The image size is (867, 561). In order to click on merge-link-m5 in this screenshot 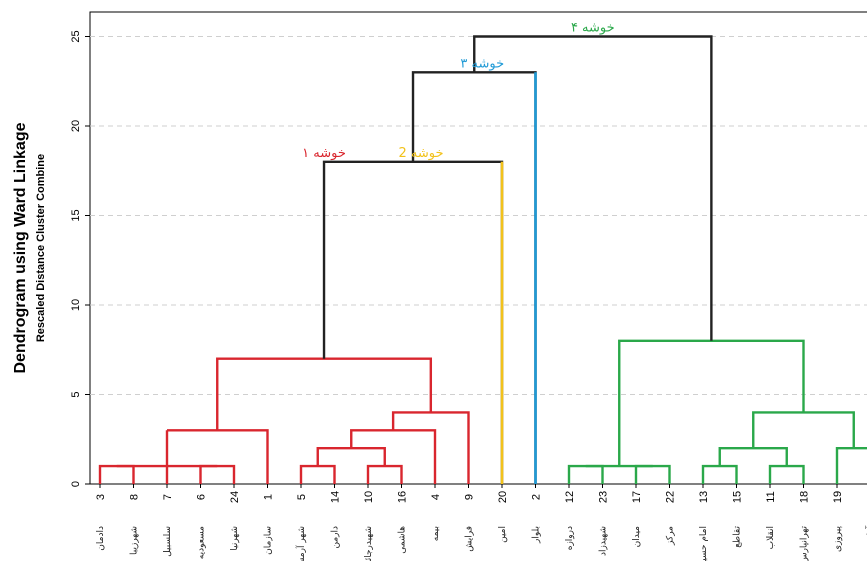, I will do `click(218, 456)`.